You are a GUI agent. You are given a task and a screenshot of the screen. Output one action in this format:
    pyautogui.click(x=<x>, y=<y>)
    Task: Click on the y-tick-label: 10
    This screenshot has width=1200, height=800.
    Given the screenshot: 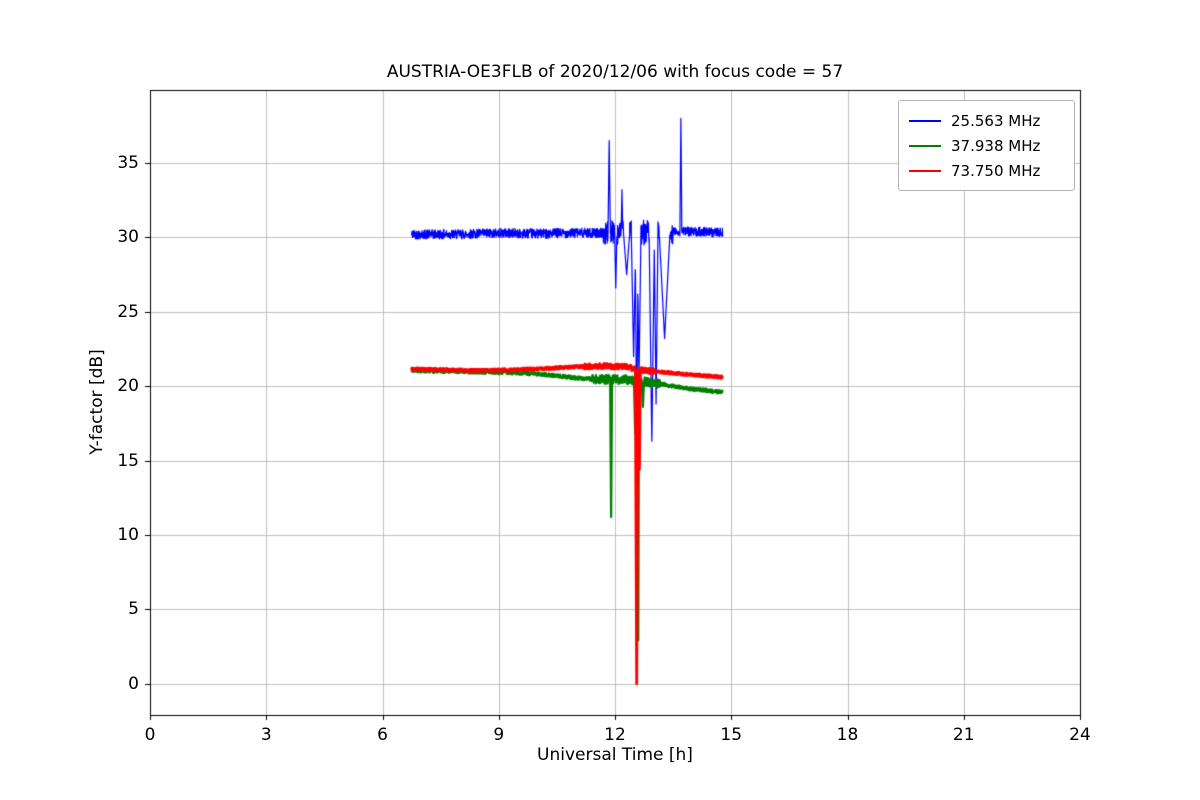 What is the action you would take?
    pyautogui.click(x=128, y=534)
    